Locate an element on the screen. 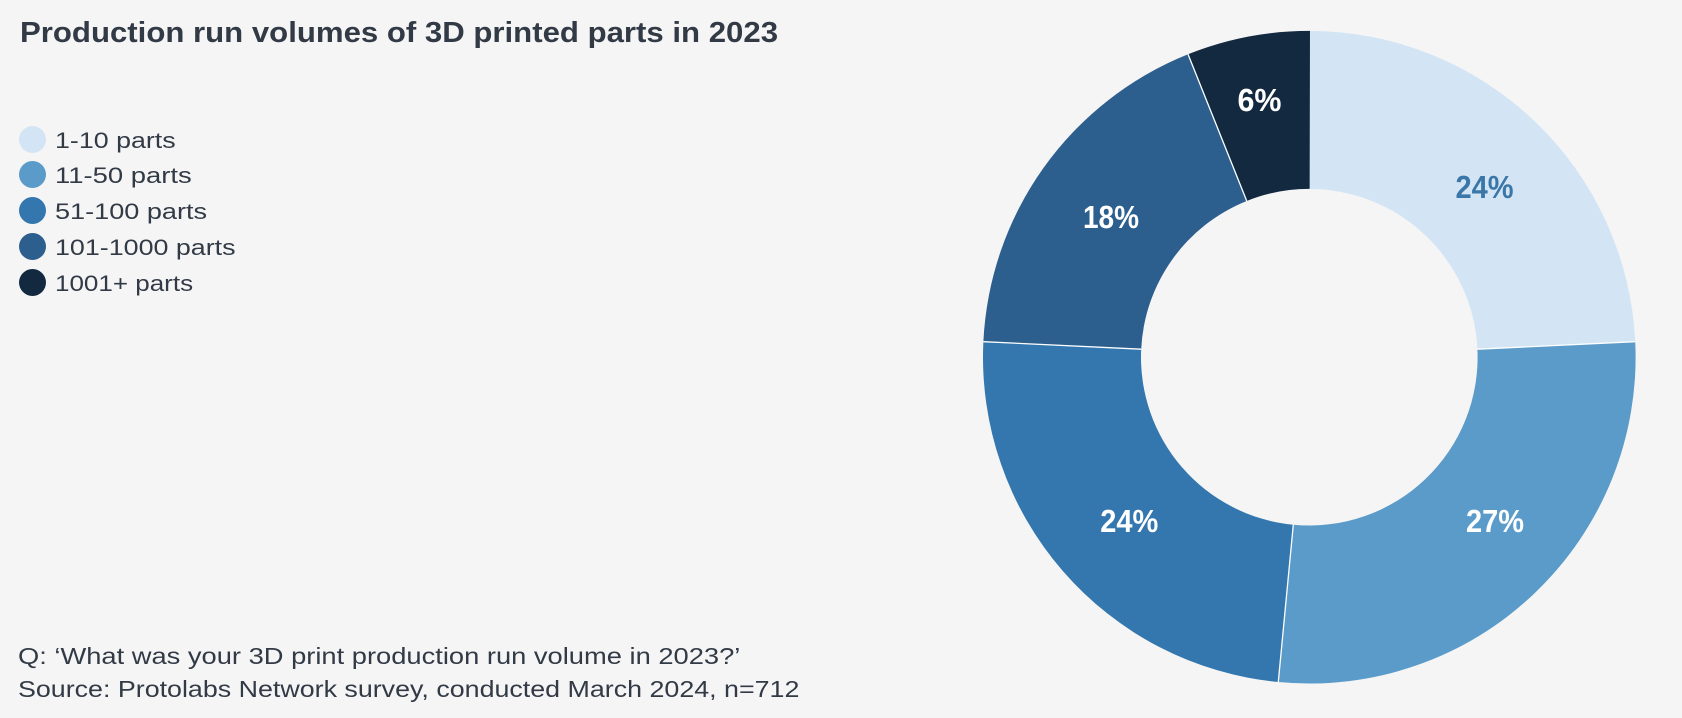  svg-text: 27% is located at coordinates (1495, 521).